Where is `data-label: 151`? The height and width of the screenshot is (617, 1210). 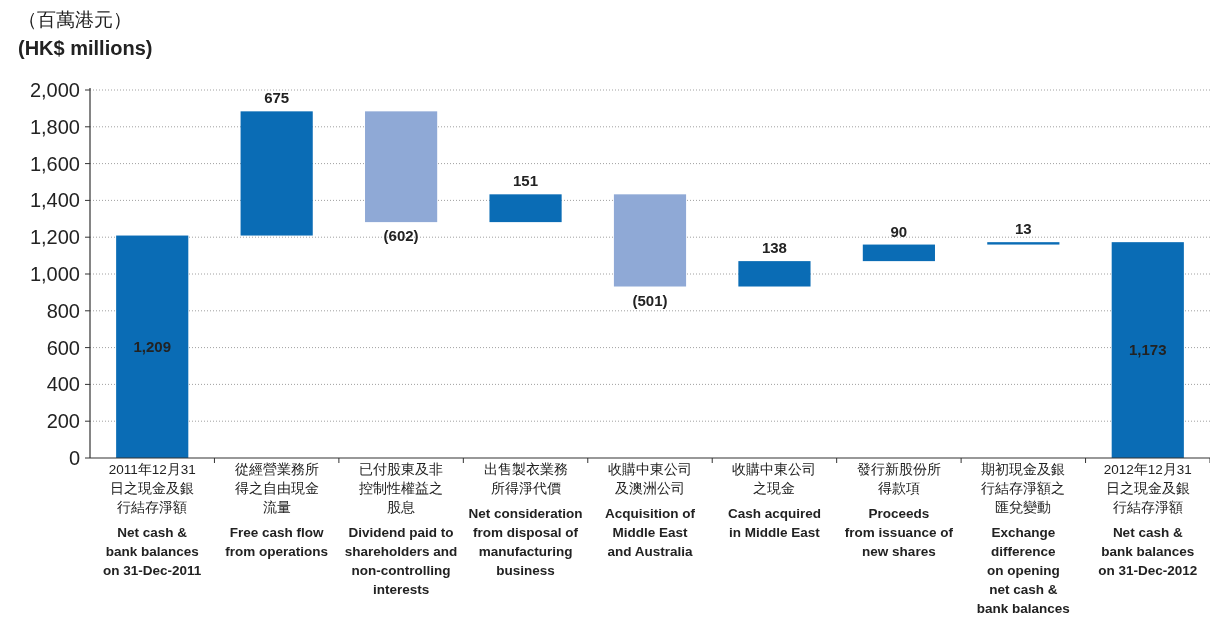 data-label: 151 is located at coordinates (526, 181).